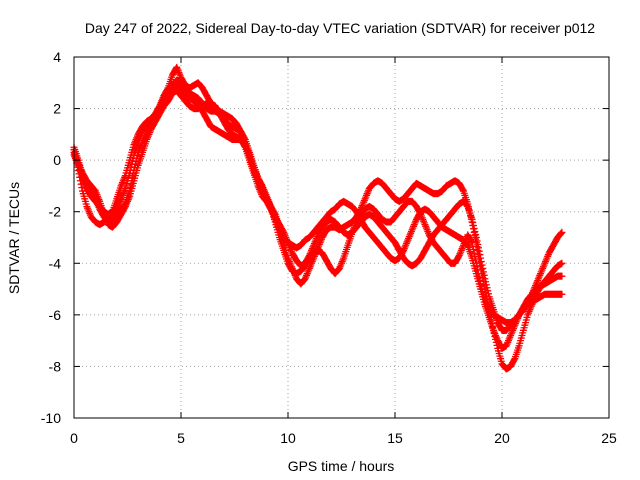  Describe the element at coordinates (341, 466) in the screenshot. I see `x-axis-label: GPS time / hours` at that location.